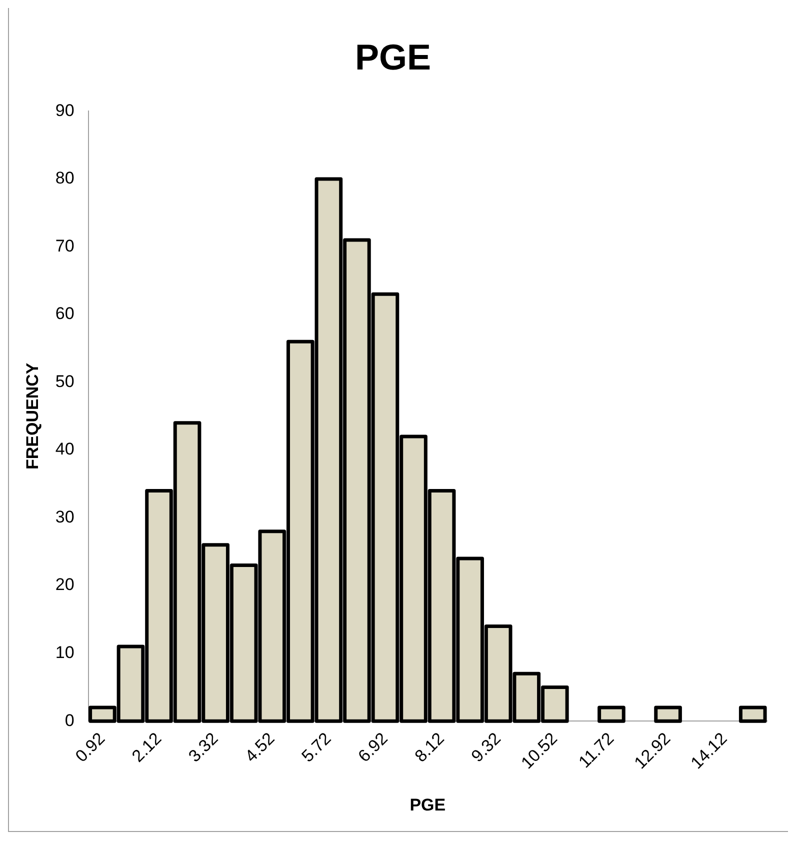 The height and width of the screenshot is (841, 797). I want to click on y-tick-label: 60, so click(64, 314).